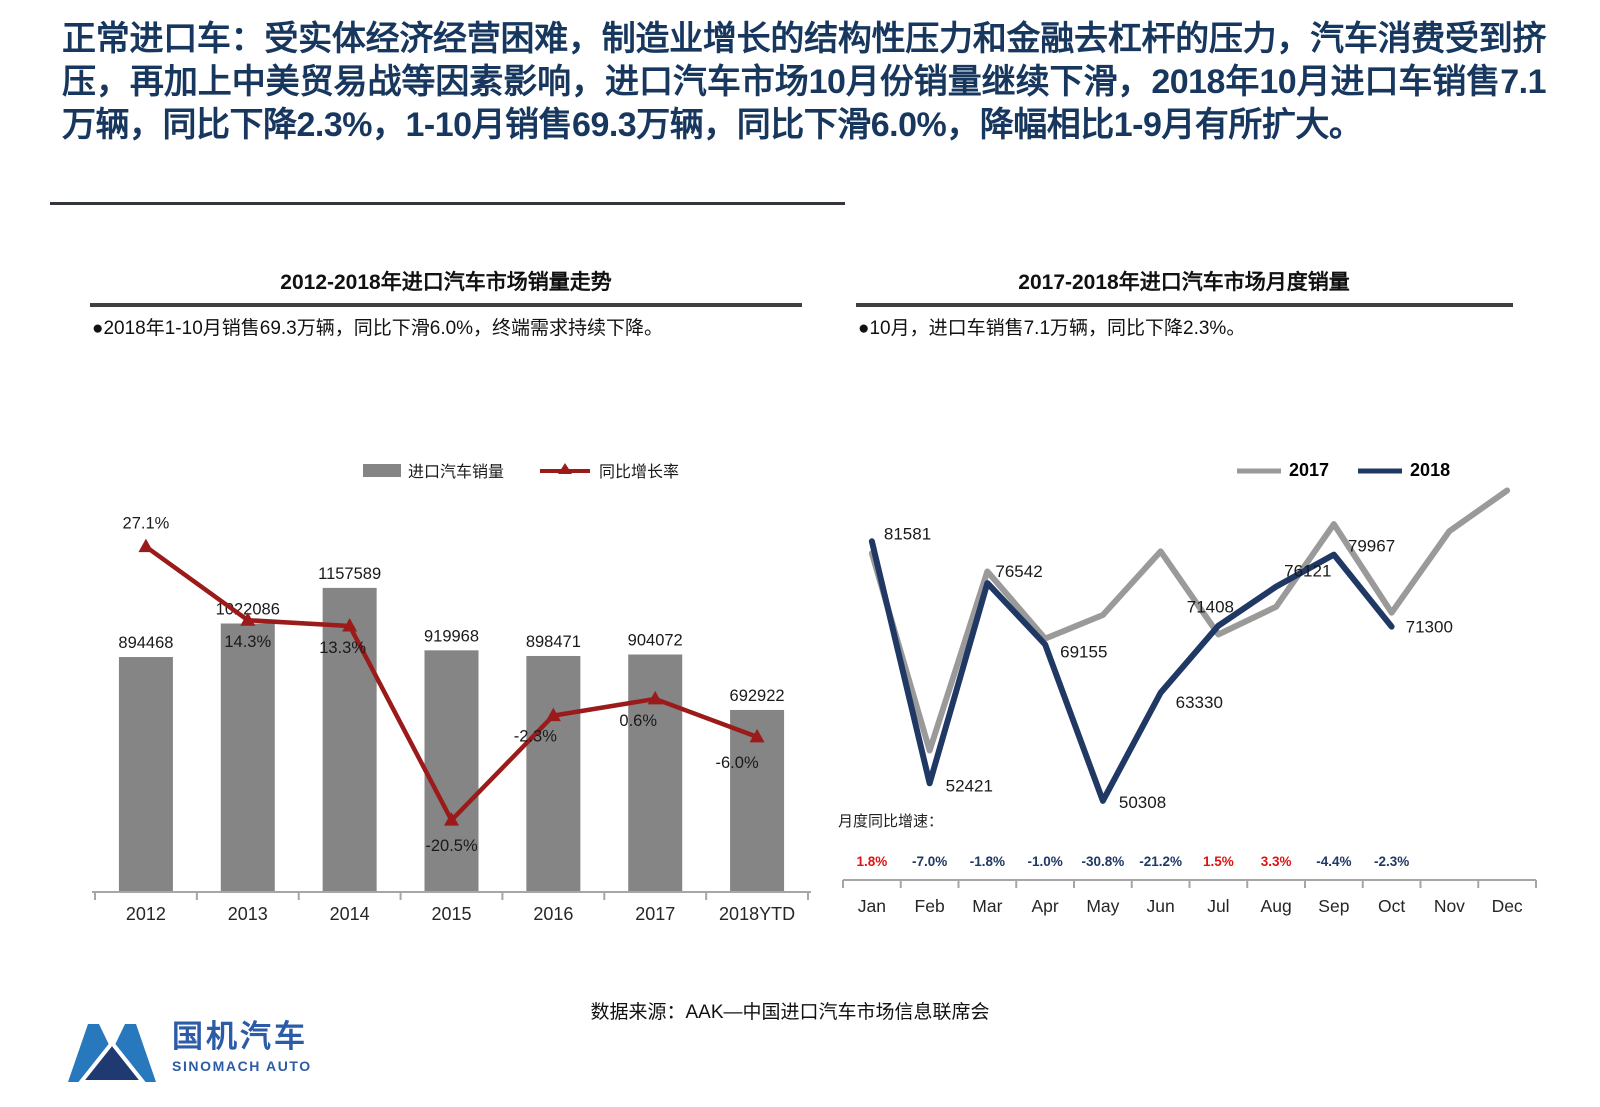 This screenshot has width=1600, height=1107. What do you see at coordinates (1380, 470) in the screenshot?
I see `line-2018-swatch` at bounding box center [1380, 470].